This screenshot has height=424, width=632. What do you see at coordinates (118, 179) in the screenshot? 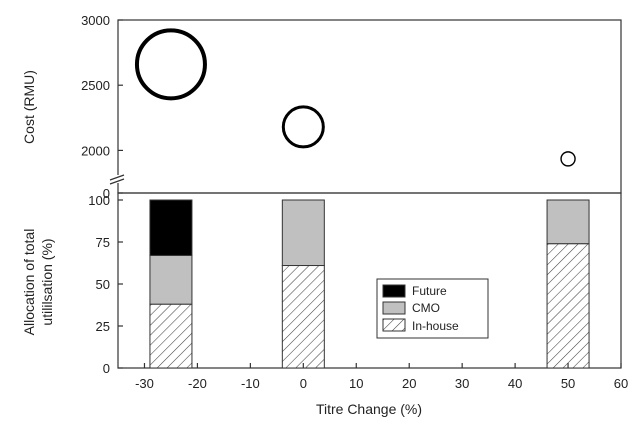
I see `axis-break-mark` at bounding box center [118, 179].